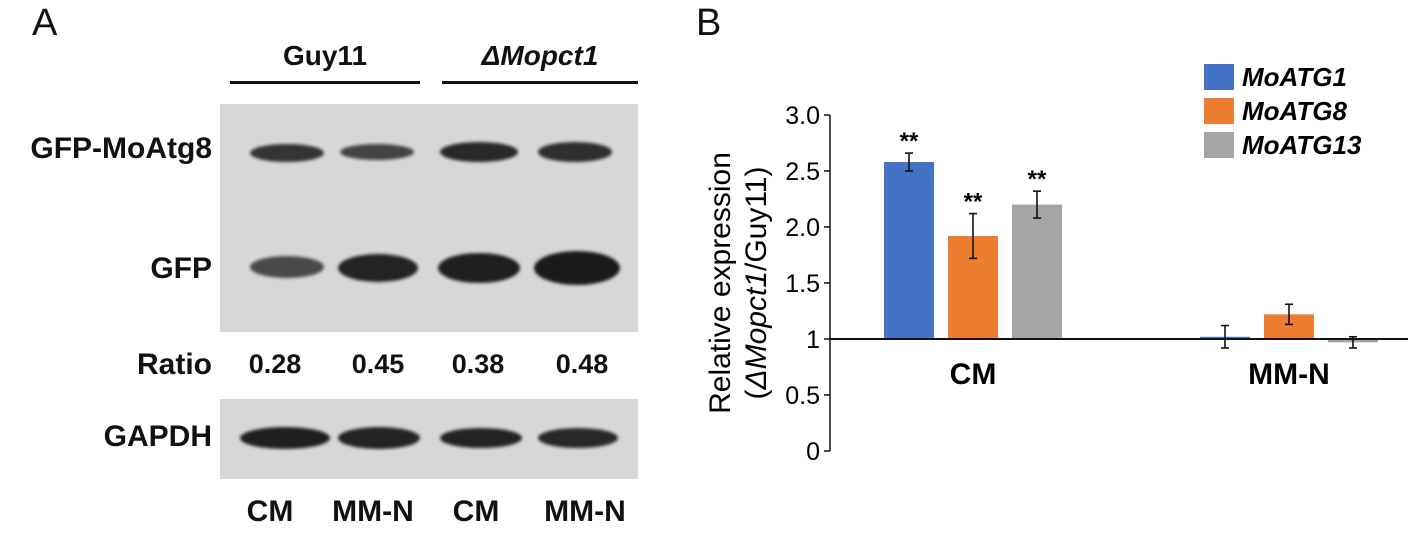 The height and width of the screenshot is (535, 1418). What do you see at coordinates (1289, 374) in the screenshot?
I see `category-label-MM-N: MM-N` at bounding box center [1289, 374].